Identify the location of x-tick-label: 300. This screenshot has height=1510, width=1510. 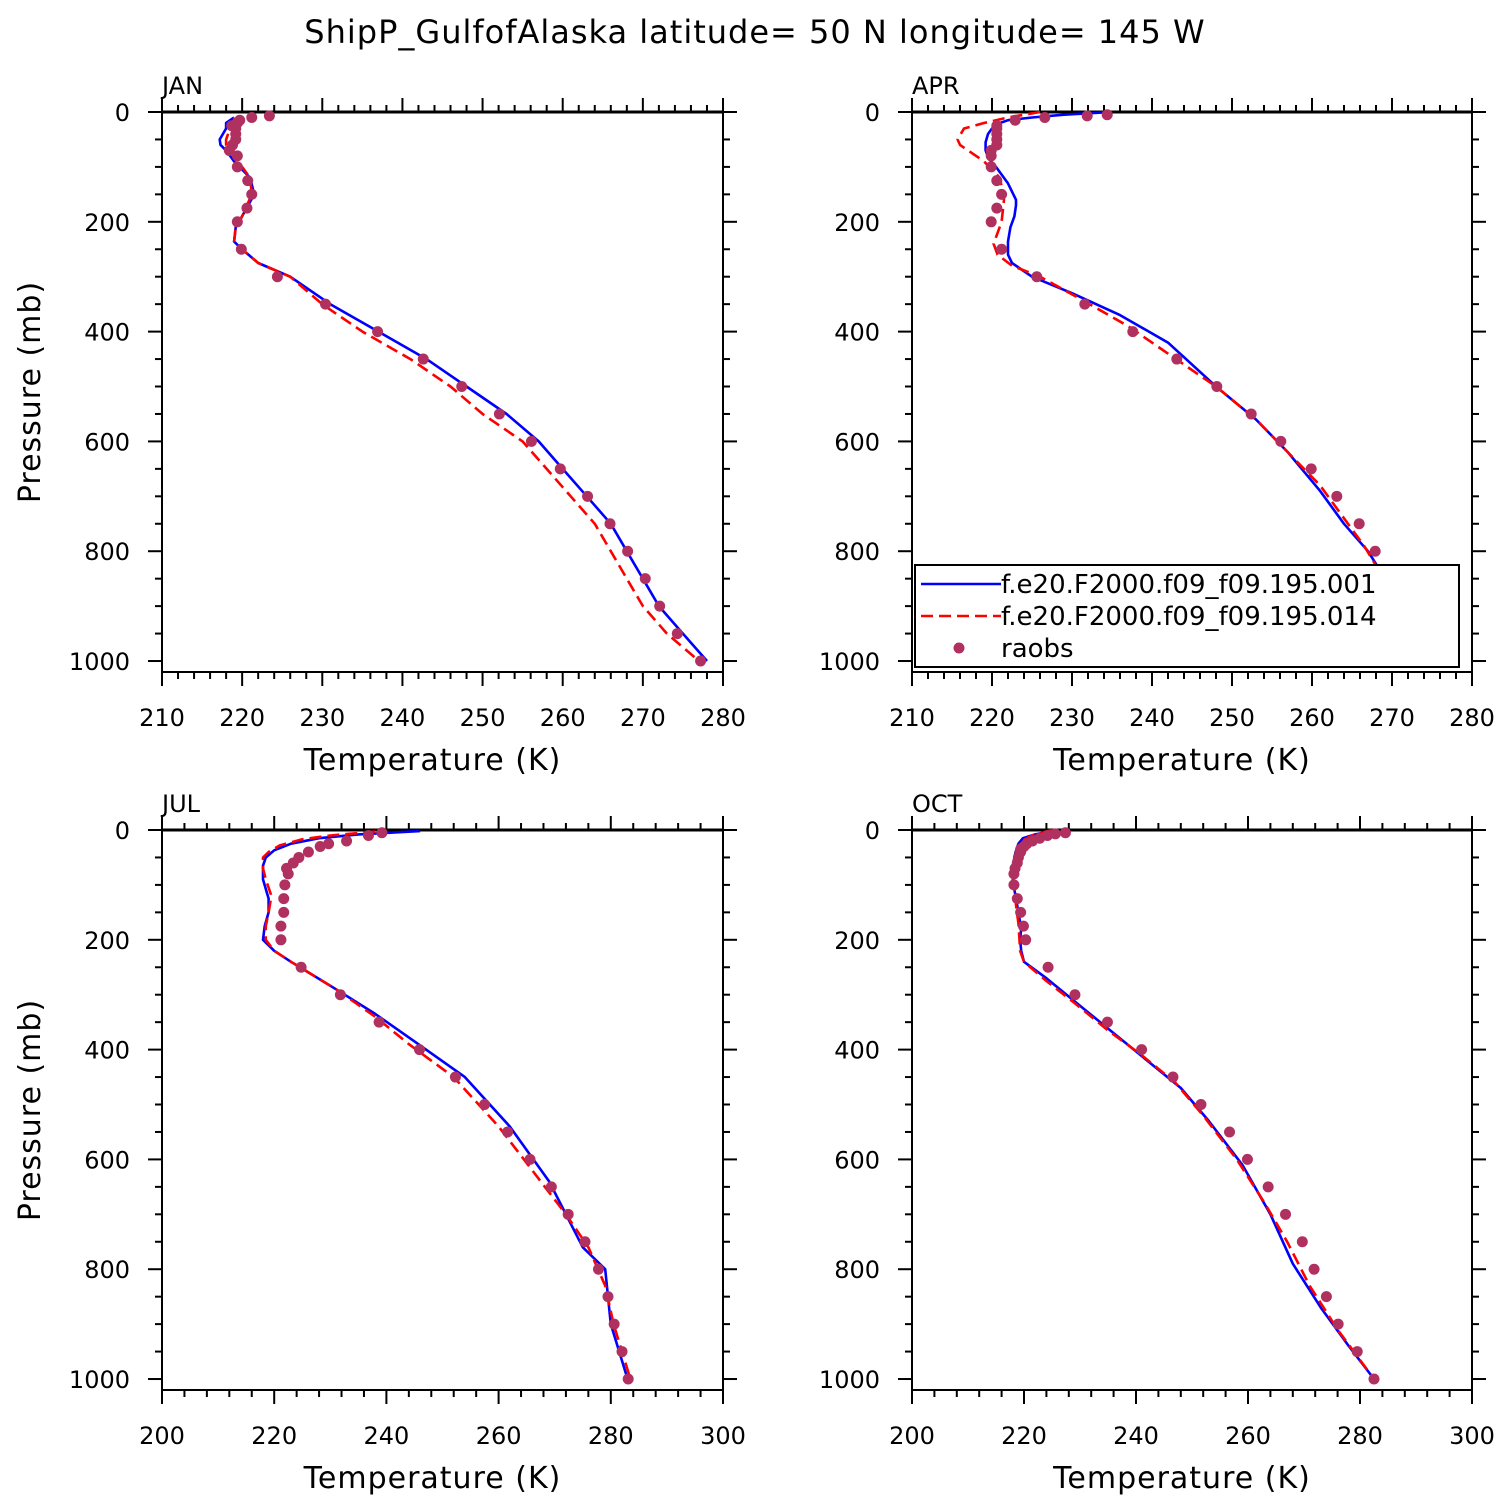
(1472, 1436).